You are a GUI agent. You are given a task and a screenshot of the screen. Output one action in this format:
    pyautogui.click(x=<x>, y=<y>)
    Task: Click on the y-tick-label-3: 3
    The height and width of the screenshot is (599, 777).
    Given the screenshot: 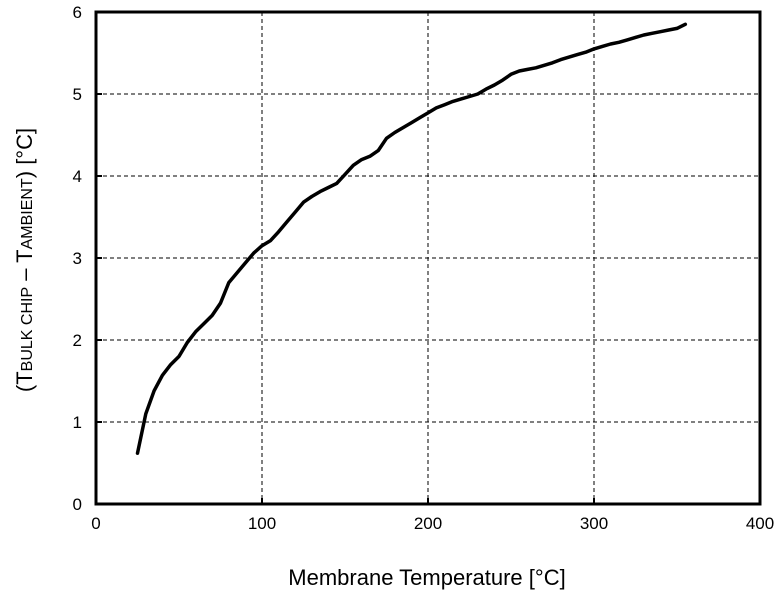 What is the action you would take?
    pyautogui.click(x=77, y=258)
    